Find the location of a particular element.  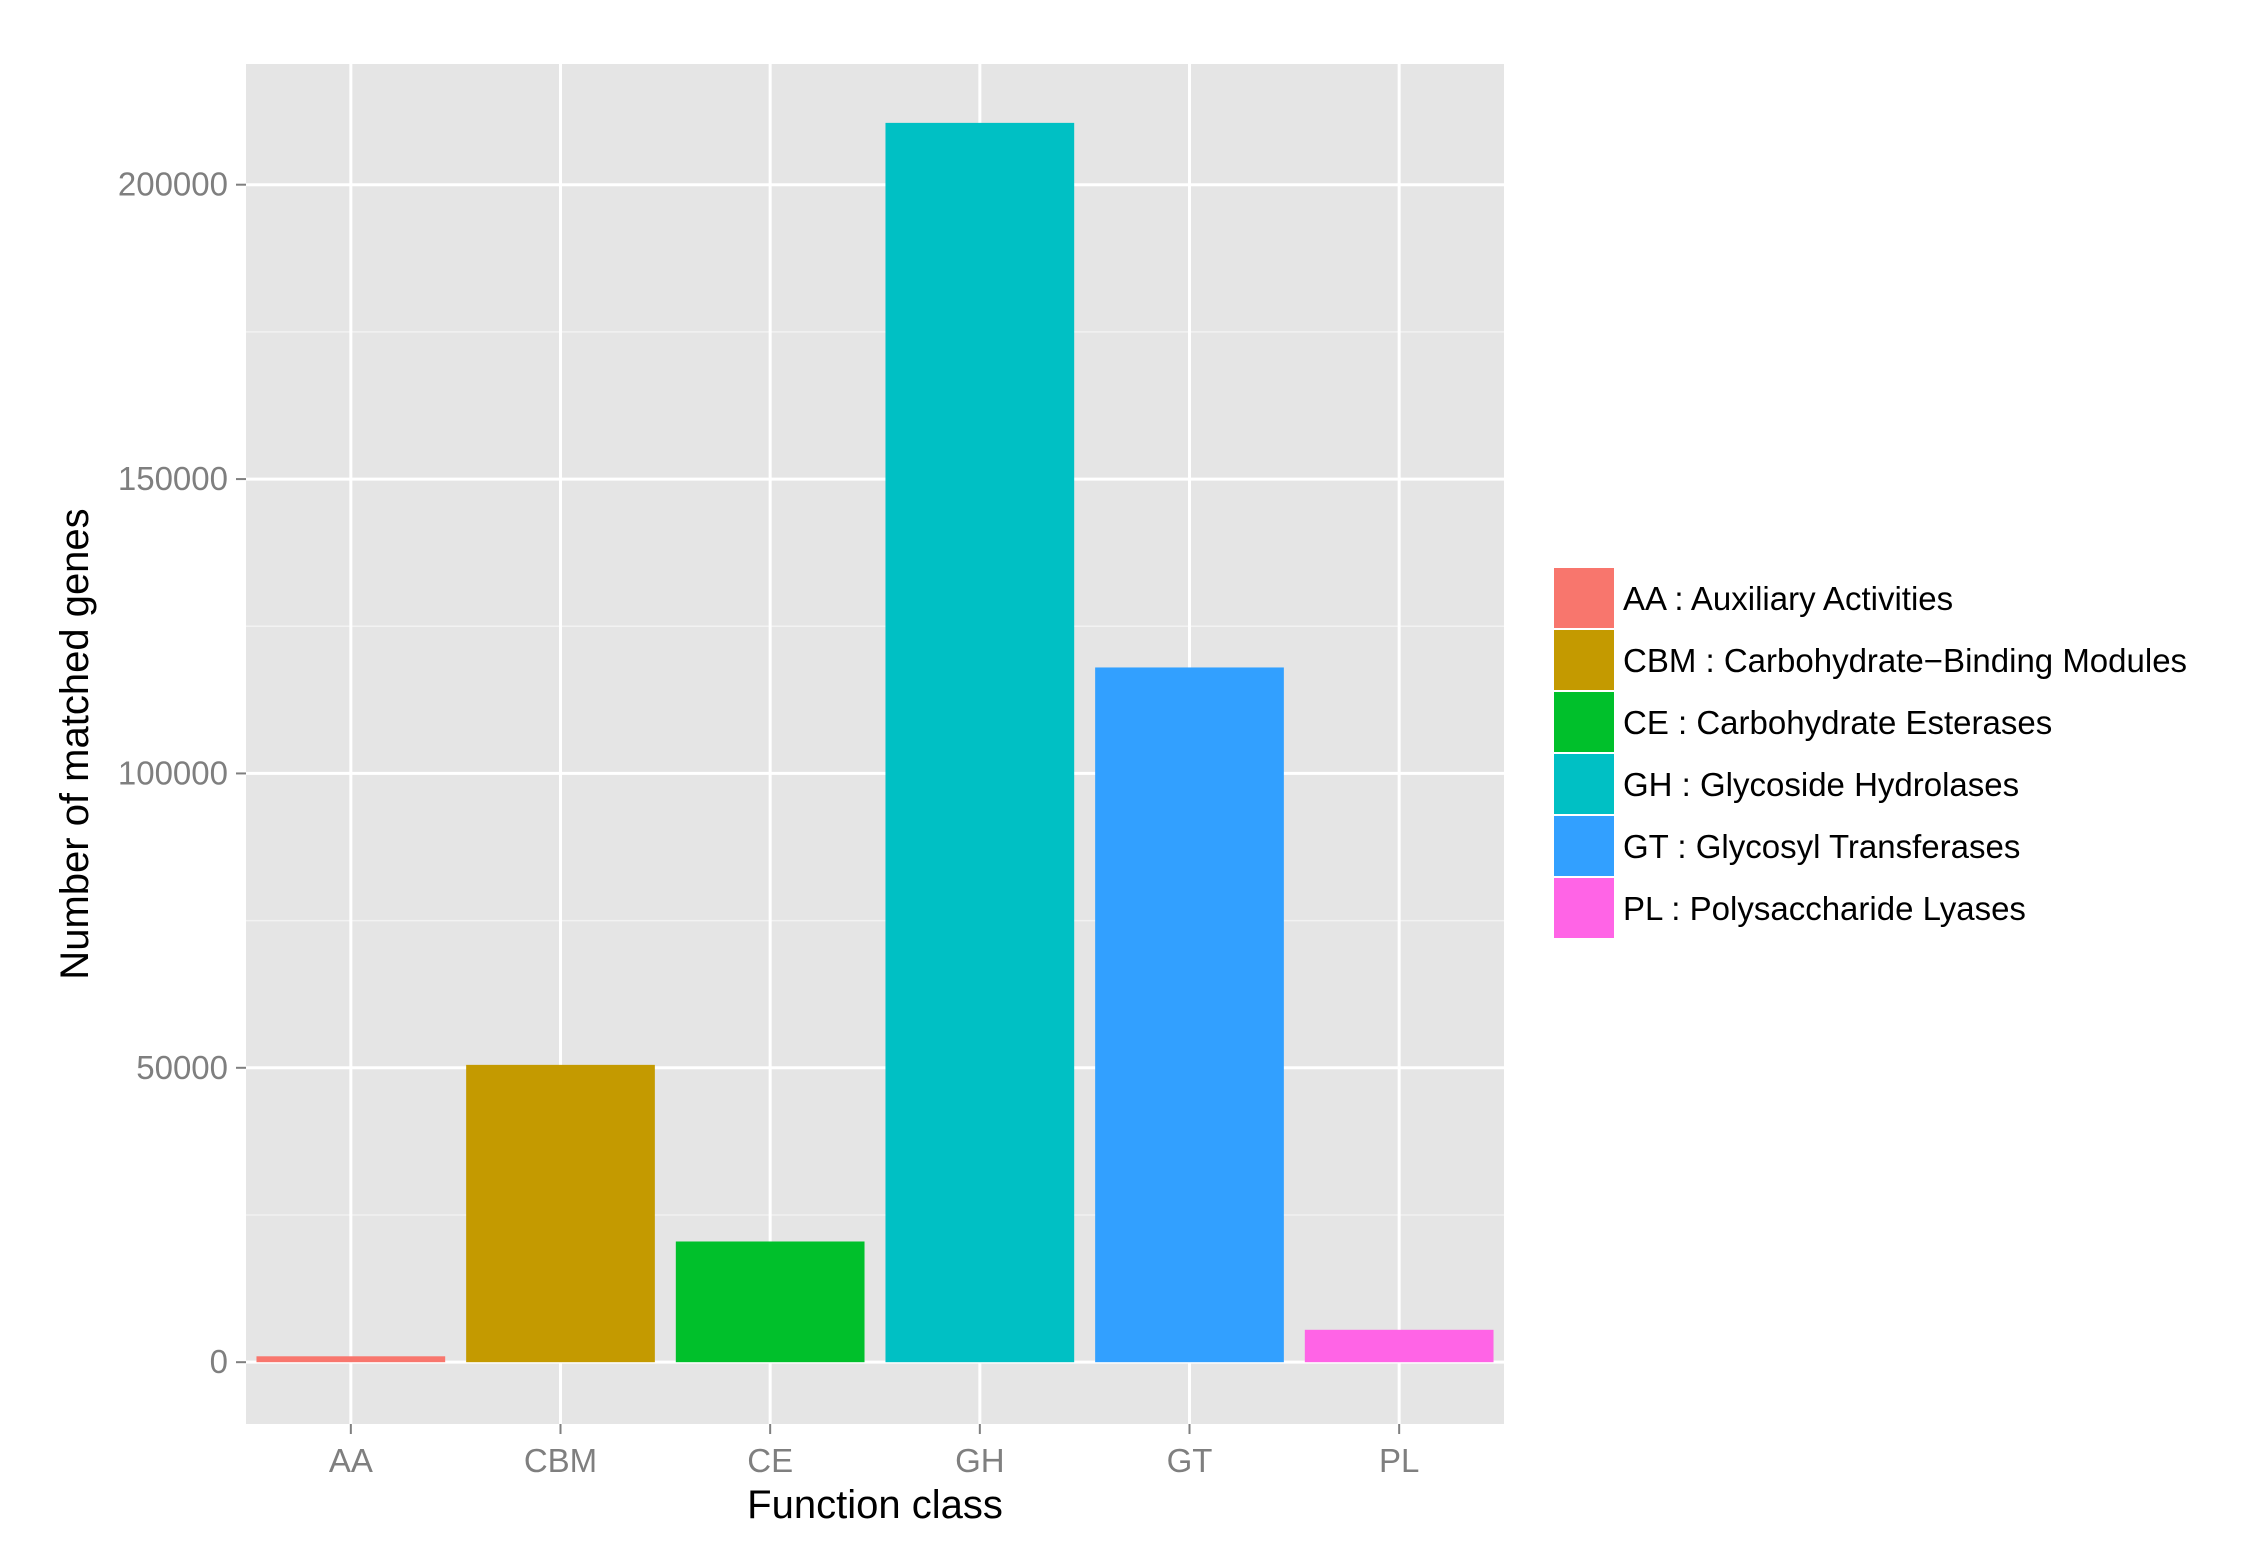

legend-label: PL : Polysaccharide Lyases is located at coordinates (1824, 908).